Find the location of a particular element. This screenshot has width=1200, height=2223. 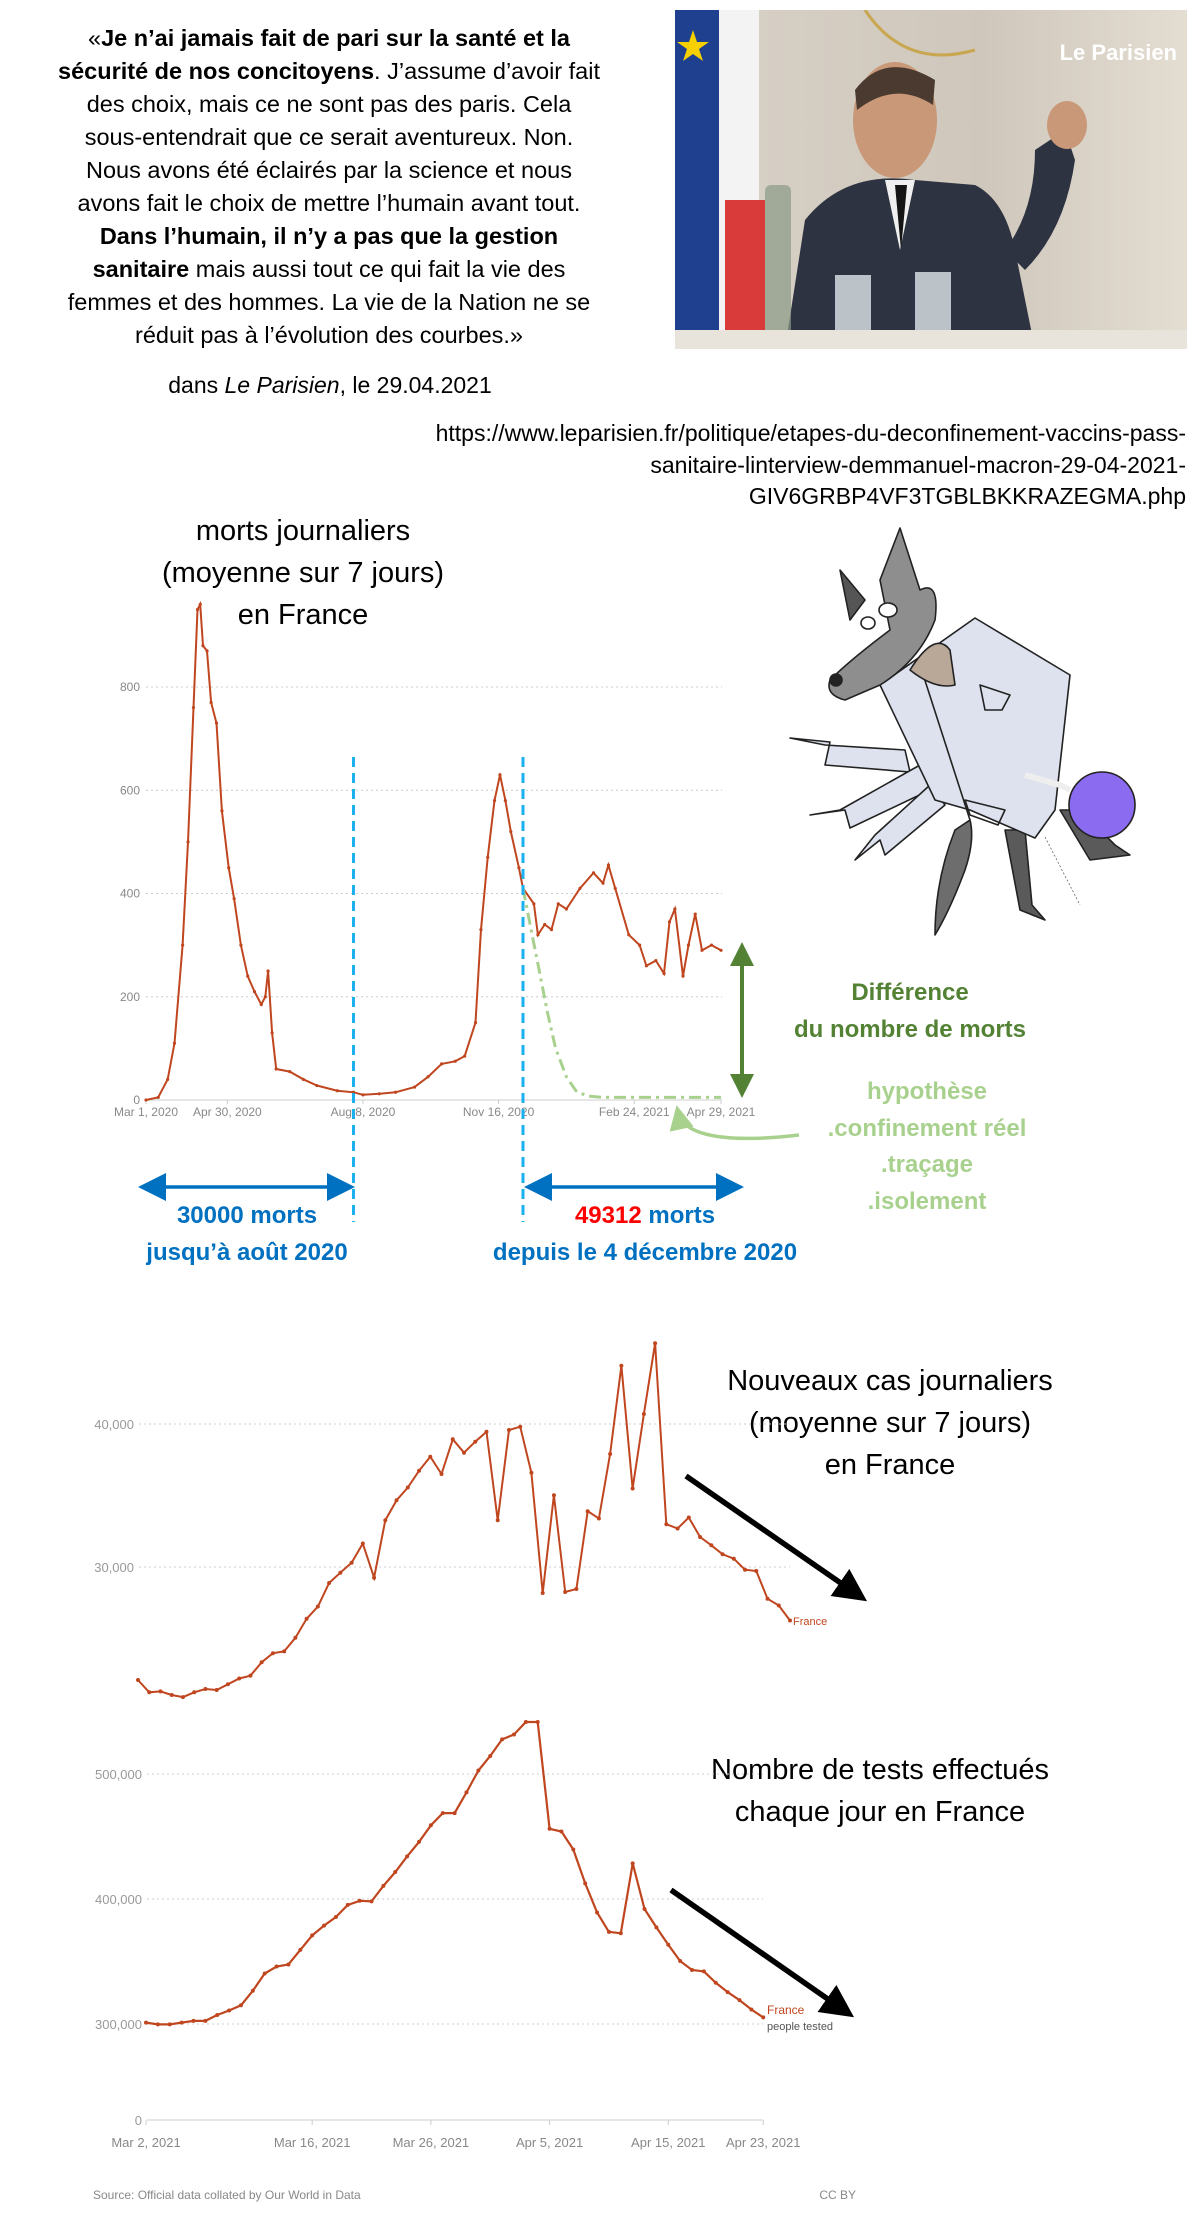

water-bottle is located at coordinates (778, 267).